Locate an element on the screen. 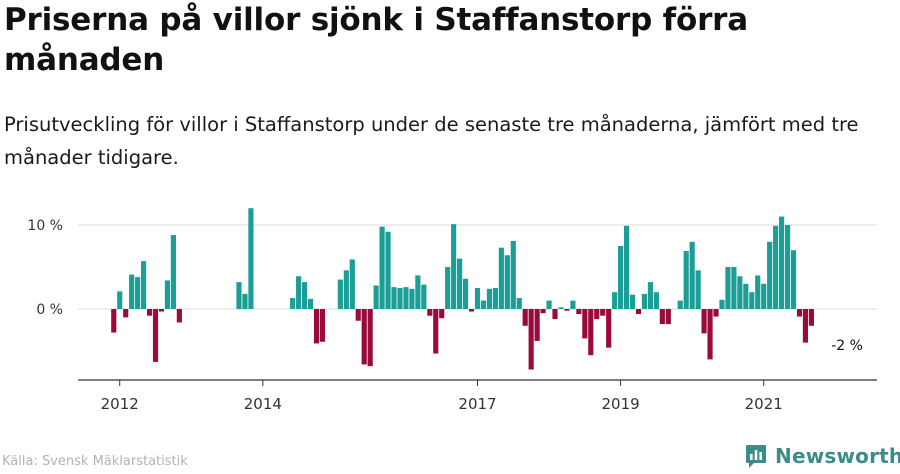 Image resolution: width=900 pixels, height=474 pixels. newsworthy-logo-icon is located at coordinates (756, 456).